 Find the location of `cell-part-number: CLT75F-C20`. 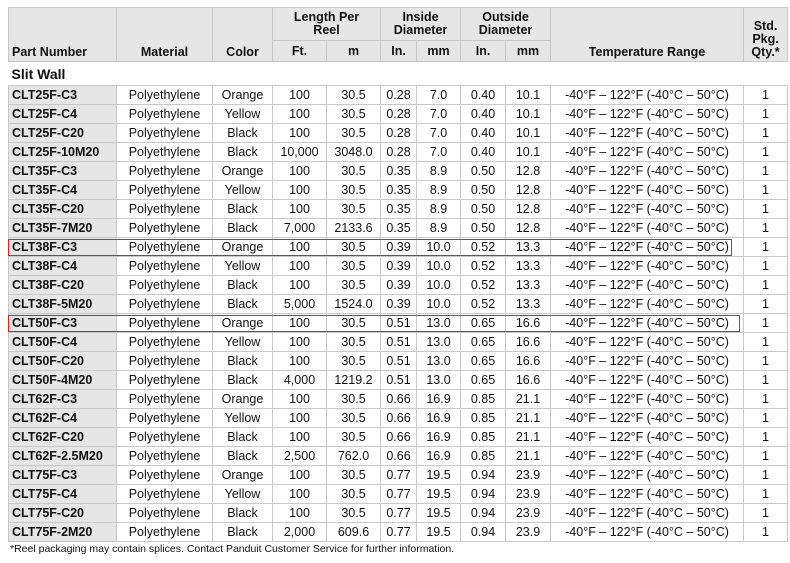

cell-part-number: CLT75F-C20 is located at coordinates (62, 513).